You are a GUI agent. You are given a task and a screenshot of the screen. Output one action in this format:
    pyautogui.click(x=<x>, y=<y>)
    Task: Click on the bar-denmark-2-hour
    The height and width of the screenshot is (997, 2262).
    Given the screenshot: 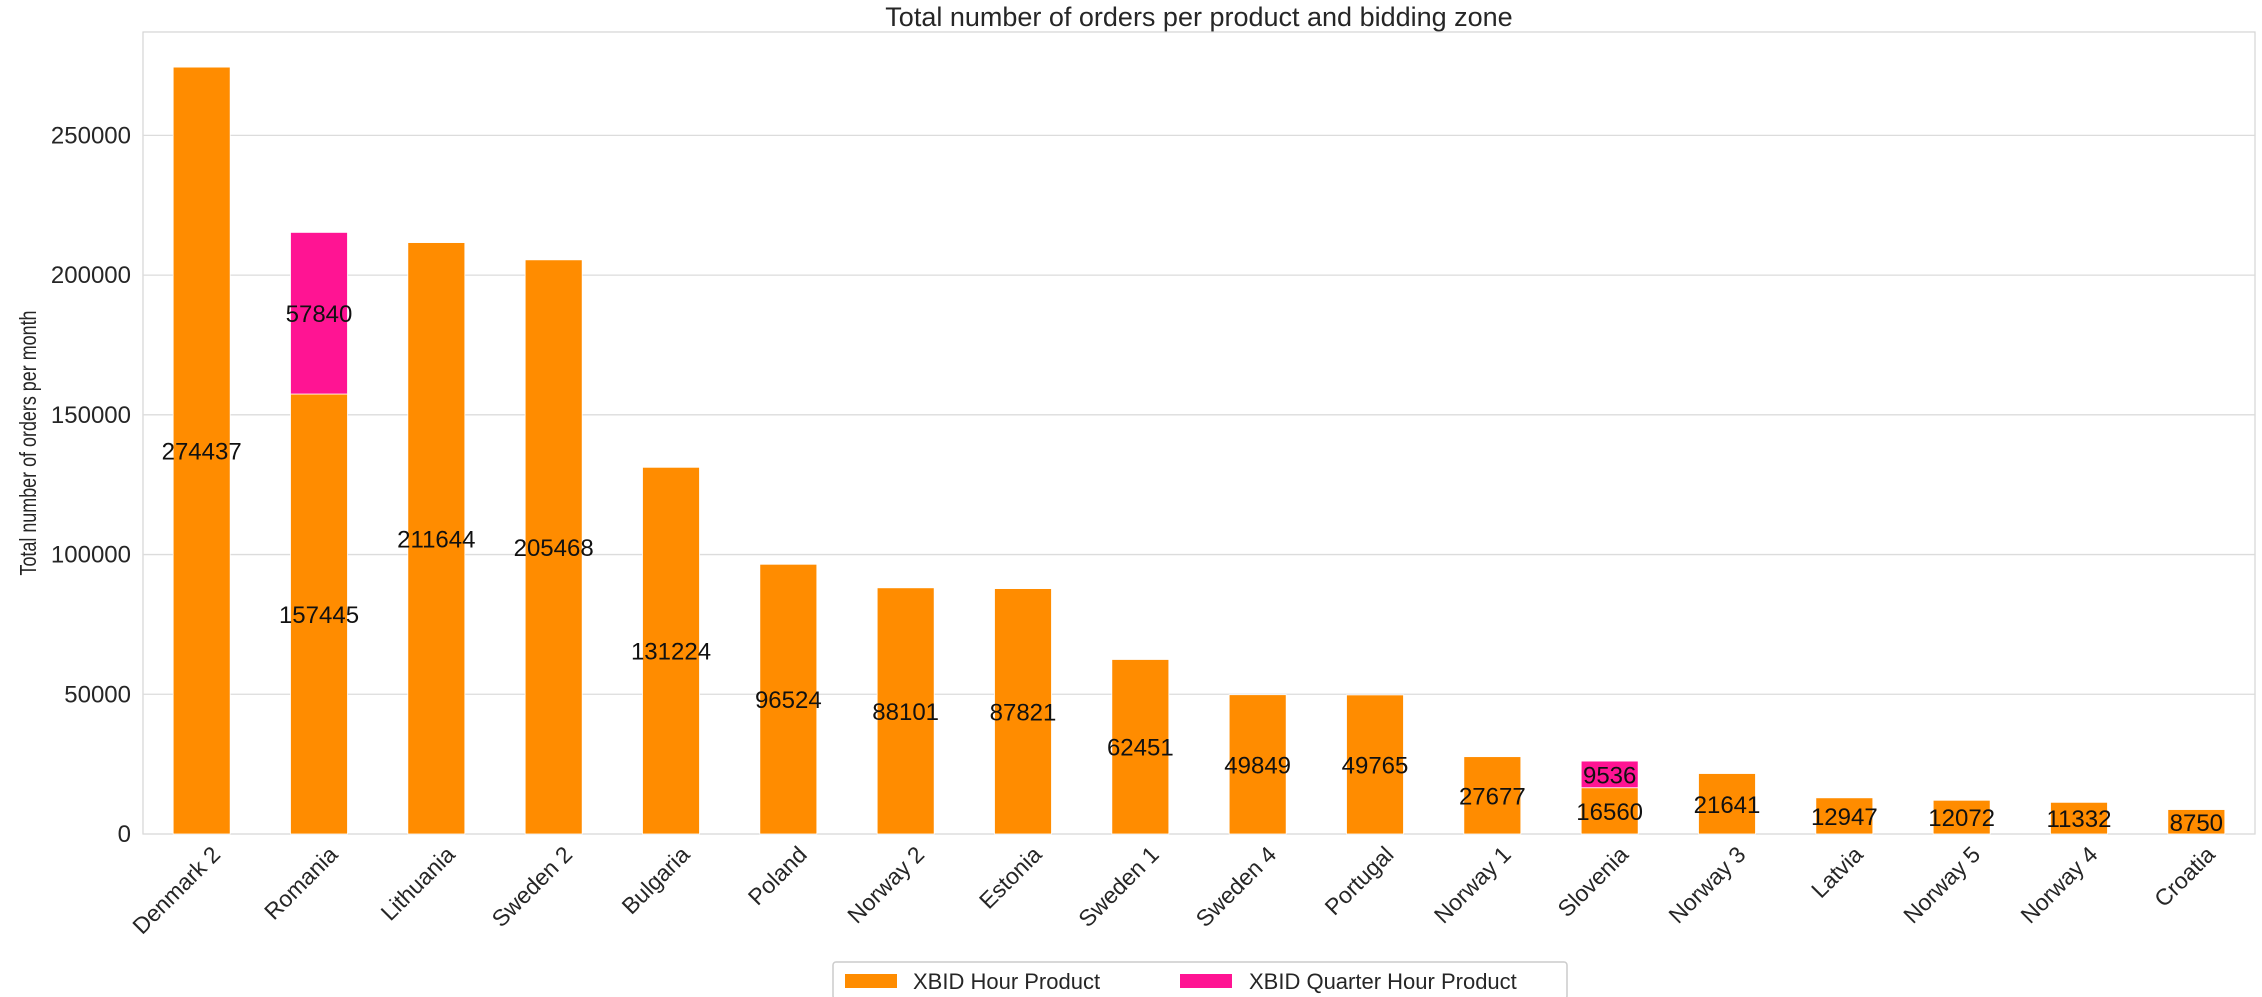 What is the action you would take?
    pyautogui.click(x=201, y=450)
    